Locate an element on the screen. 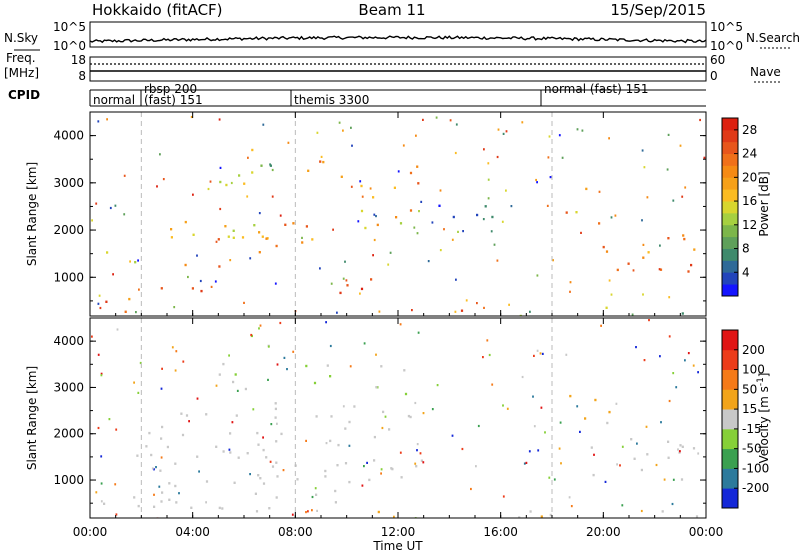 The width and height of the screenshot is (800, 554). freq-tick-bottom: 8 is located at coordinates (82, 76).